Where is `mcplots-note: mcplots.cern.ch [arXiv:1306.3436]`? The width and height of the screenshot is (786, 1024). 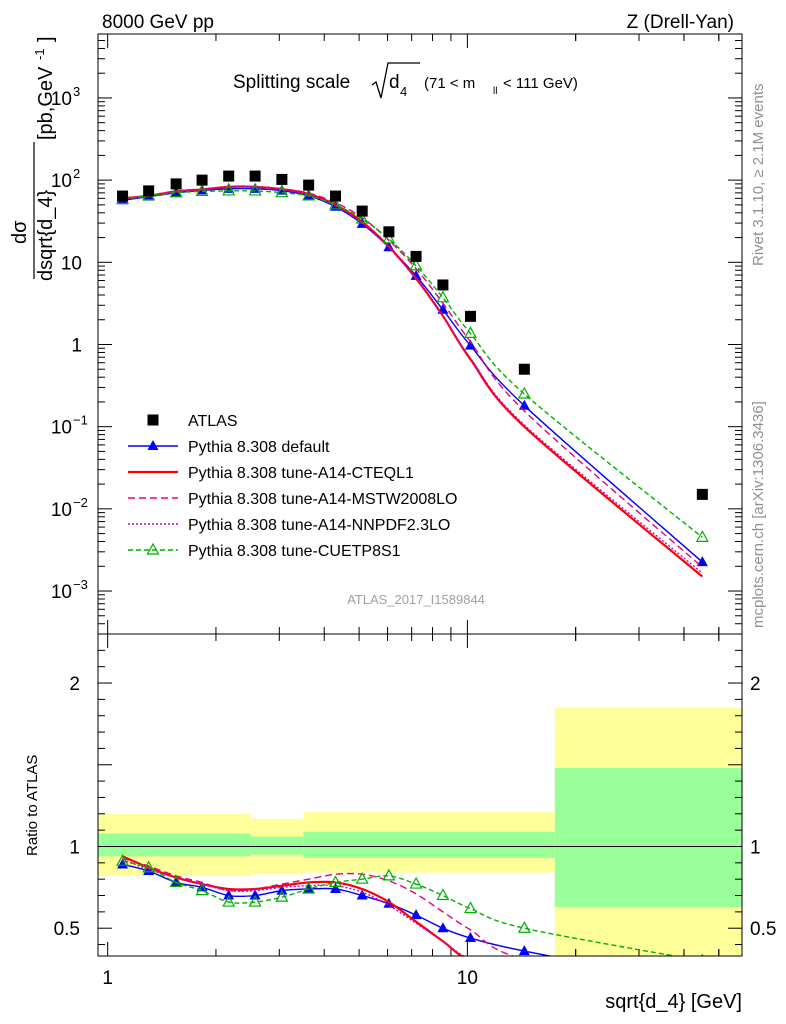
mcplots-note: mcplots.cern.ch [arXiv:1306.3436] is located at coordinates (758, 514).